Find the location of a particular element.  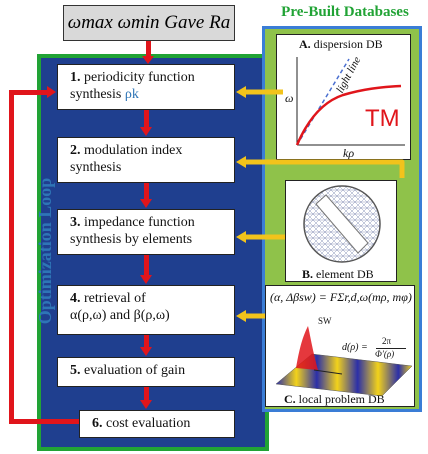

local-problem-db-label: C. local problem DB is located at coordinates (334, 399).